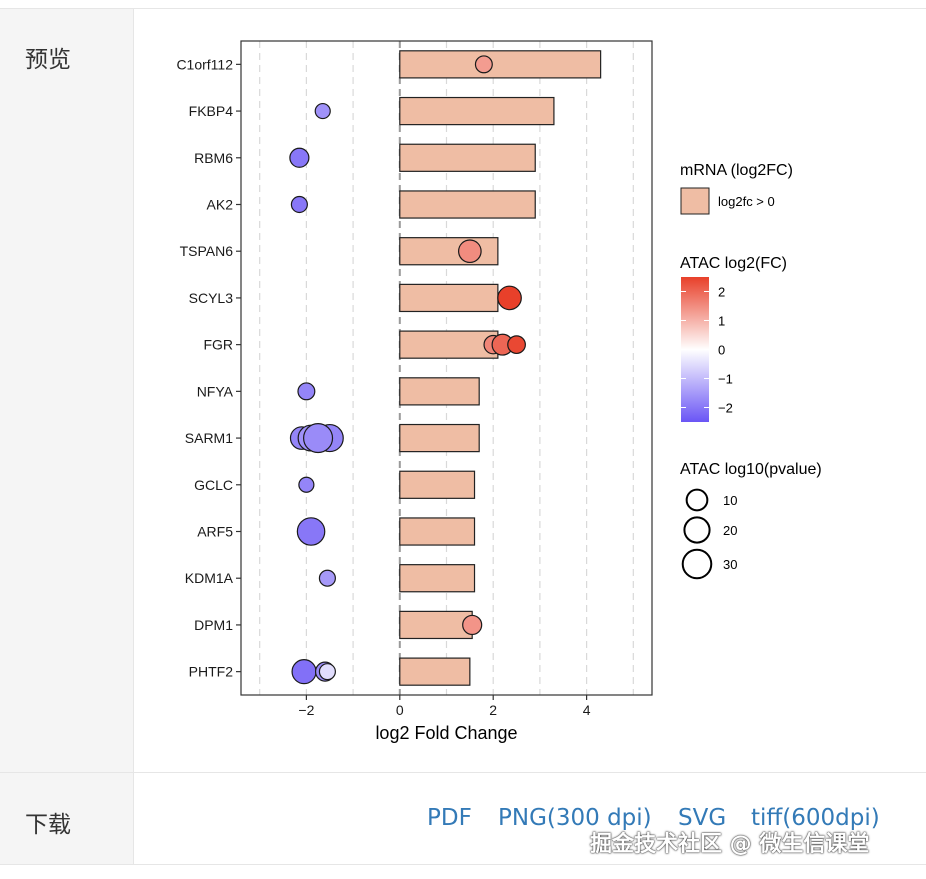 Image resolution: width=926 pixels, height=879 pixels. I want to click on atac-point-fgr, so click(516, 345).